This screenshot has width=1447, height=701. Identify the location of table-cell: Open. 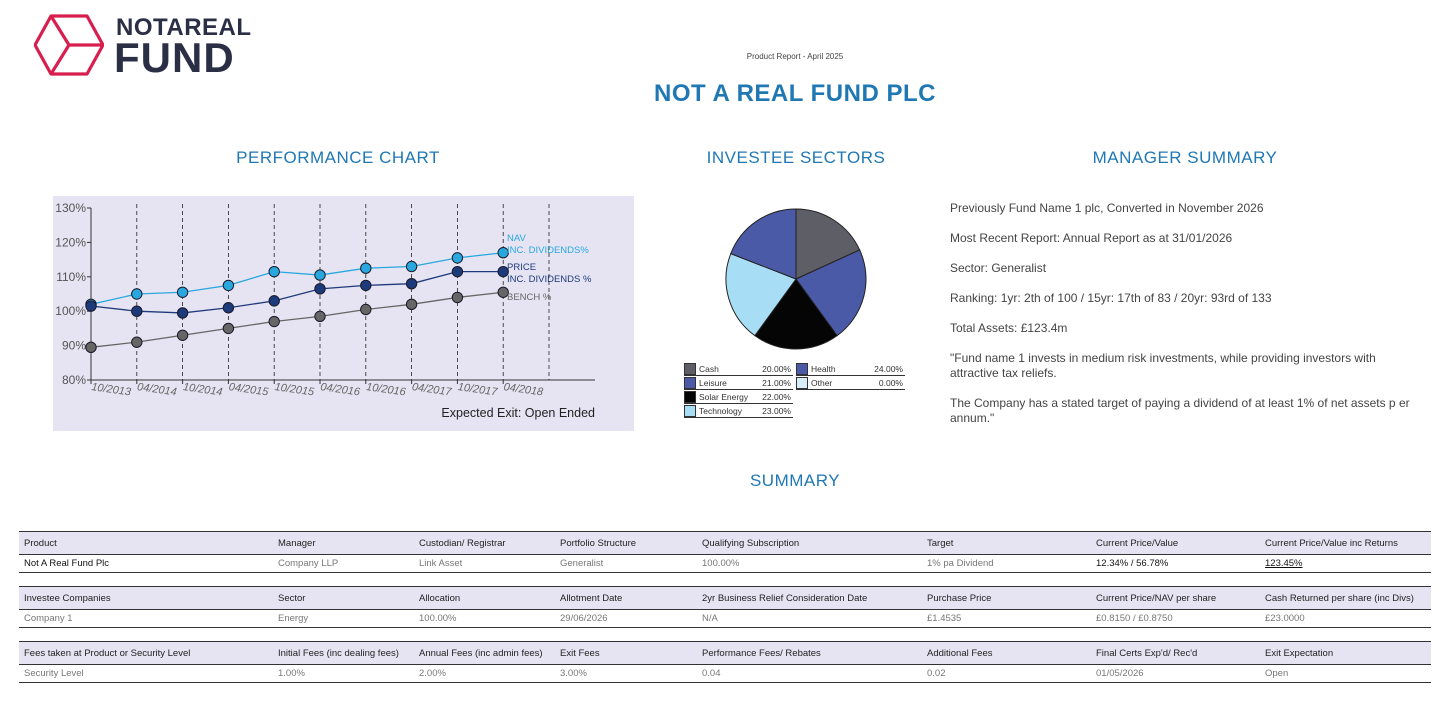
(1277, 673).